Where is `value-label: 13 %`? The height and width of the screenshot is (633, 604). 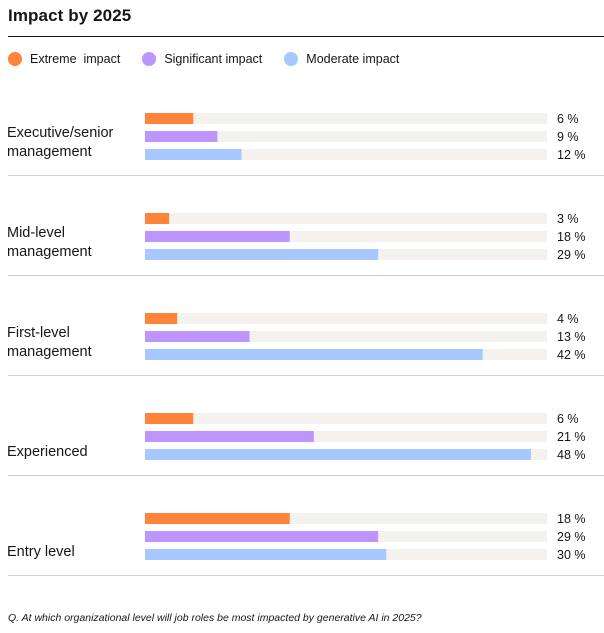
value-label: 13 % is located at coordinates (571, 337).